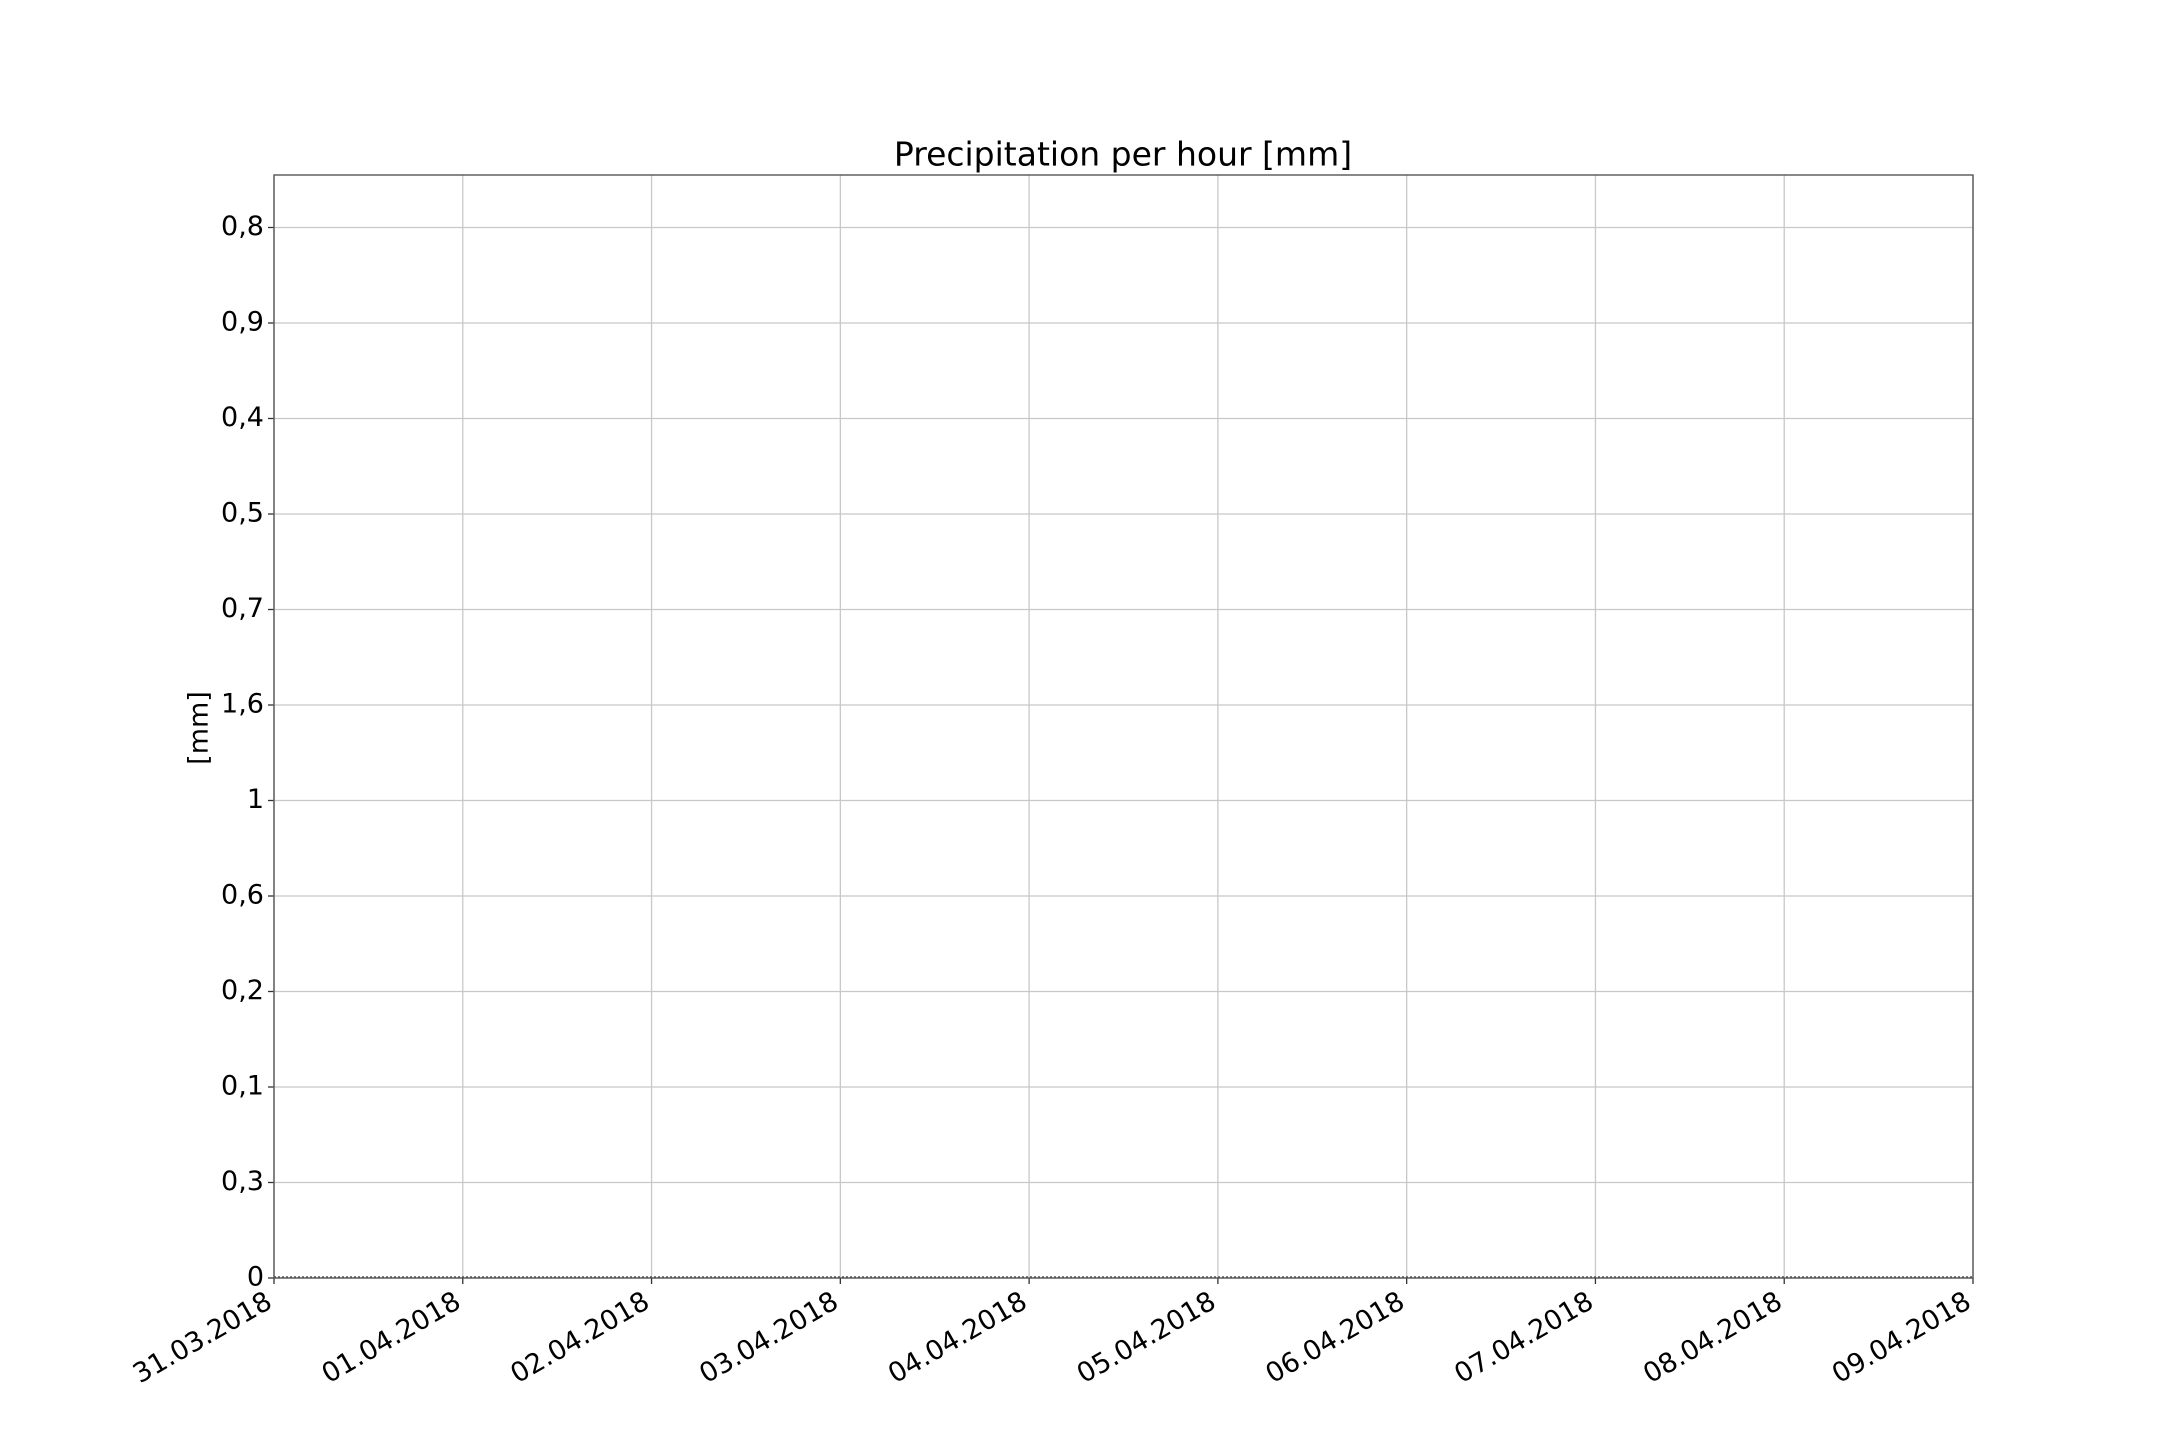 The height and width of the screenshot is (1440, 2160). Describe the element at coordinates (242, 417) in the screenshot. I see `y-tick-label: 0,4` at that location.